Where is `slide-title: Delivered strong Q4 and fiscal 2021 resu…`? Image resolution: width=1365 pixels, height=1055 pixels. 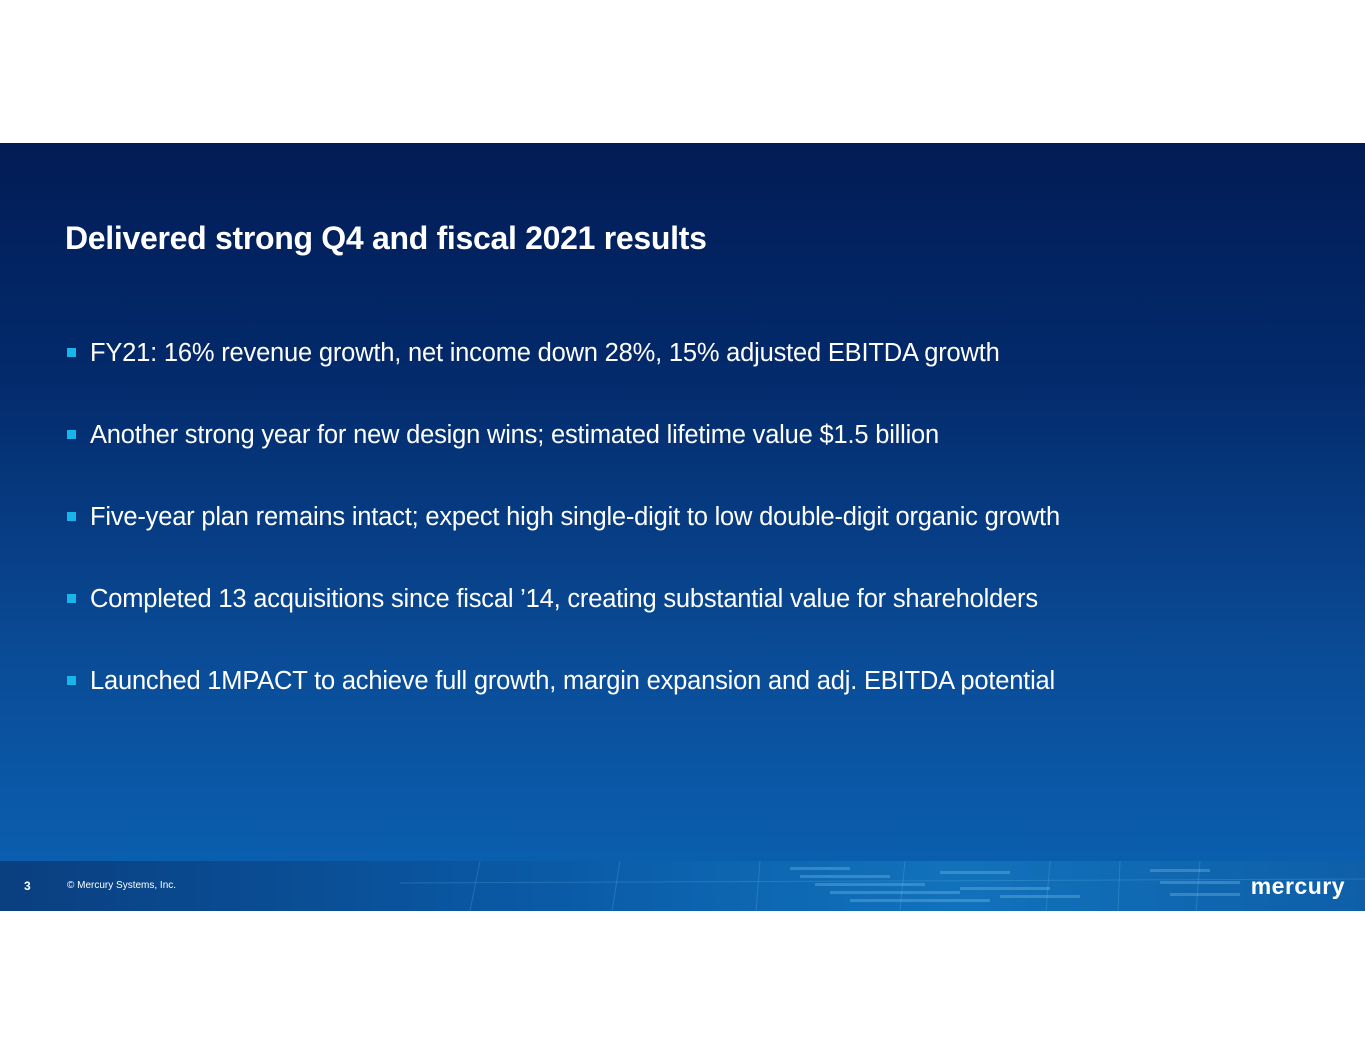
slide-title: Delivered strong Q4 and fiscal 2021 resu… is located at coordinates (386, 238).